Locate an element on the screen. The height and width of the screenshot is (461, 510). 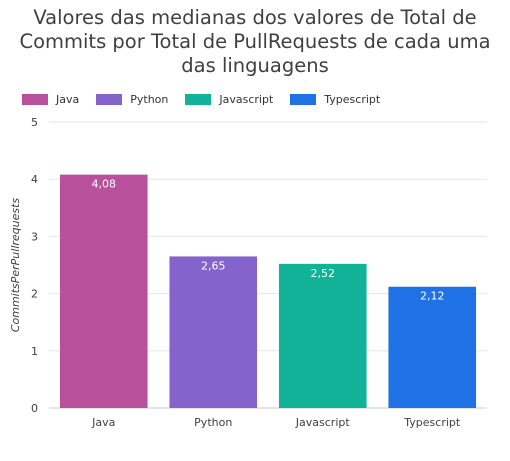
x-tick-label: Typescript is located at coordinates (432, 422).